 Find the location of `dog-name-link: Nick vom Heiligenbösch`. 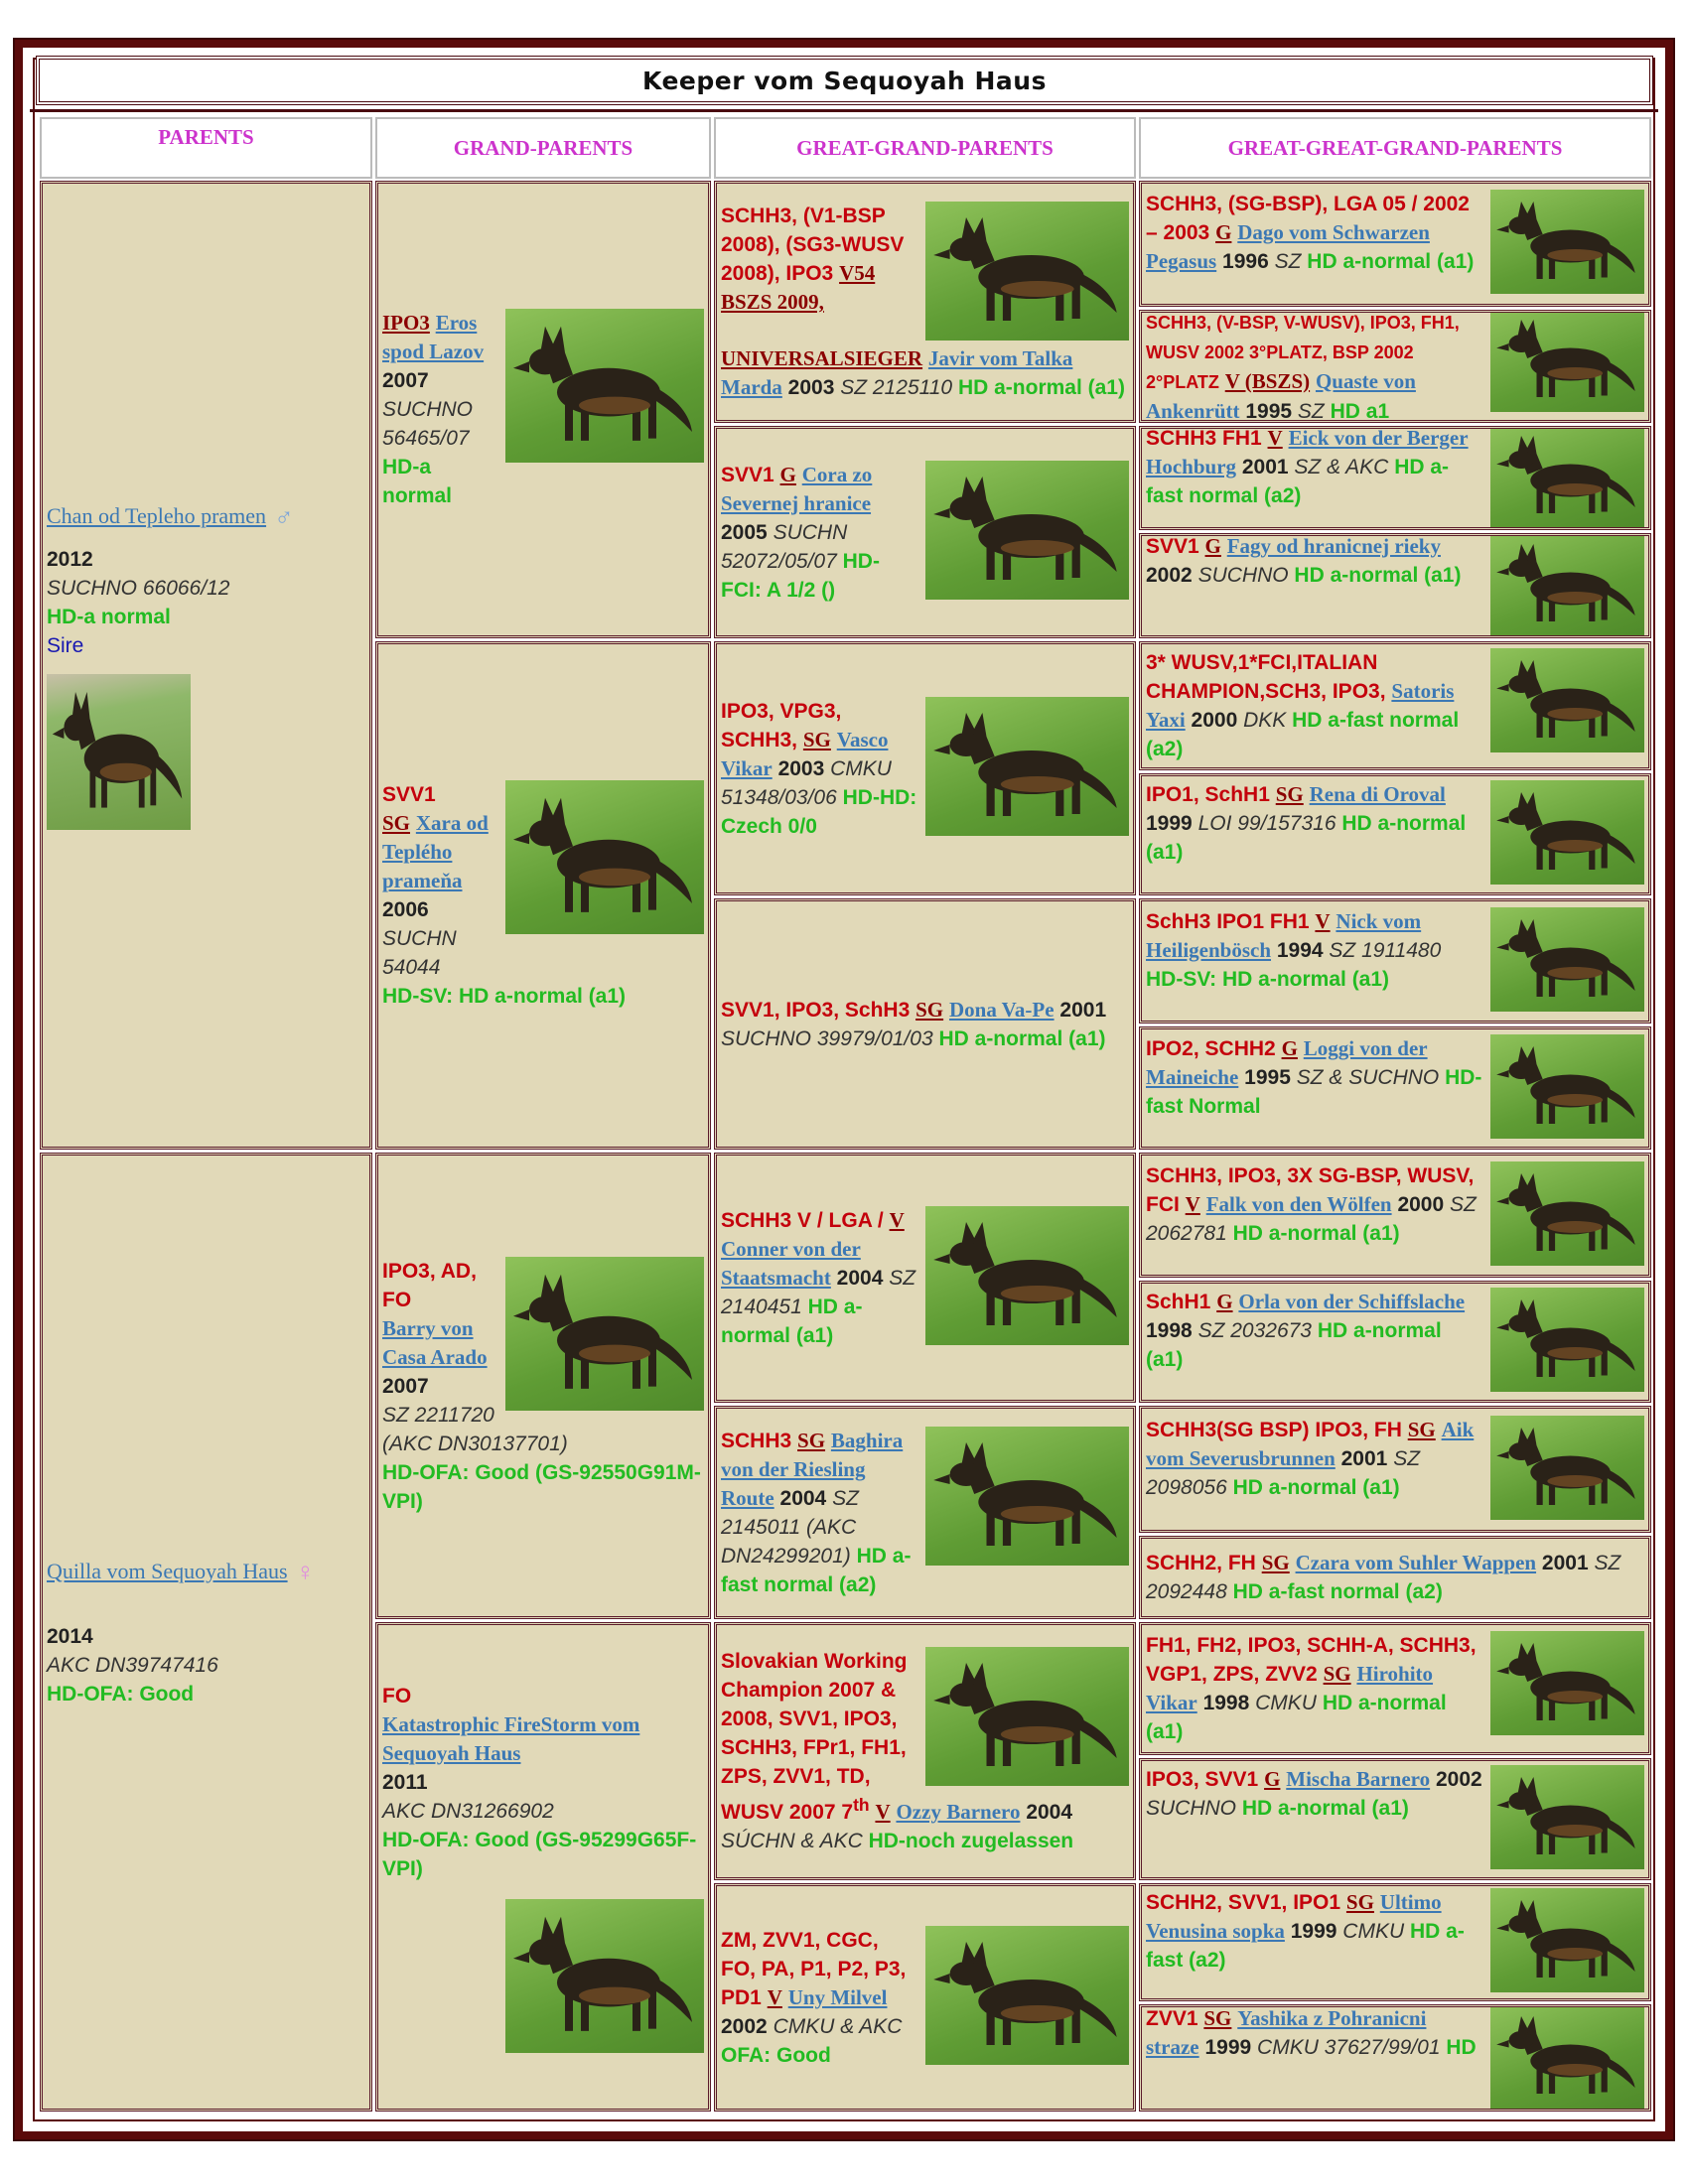

dog-name-link: Nick vom Heiligenbösch is located at coordinates (1284, 935).